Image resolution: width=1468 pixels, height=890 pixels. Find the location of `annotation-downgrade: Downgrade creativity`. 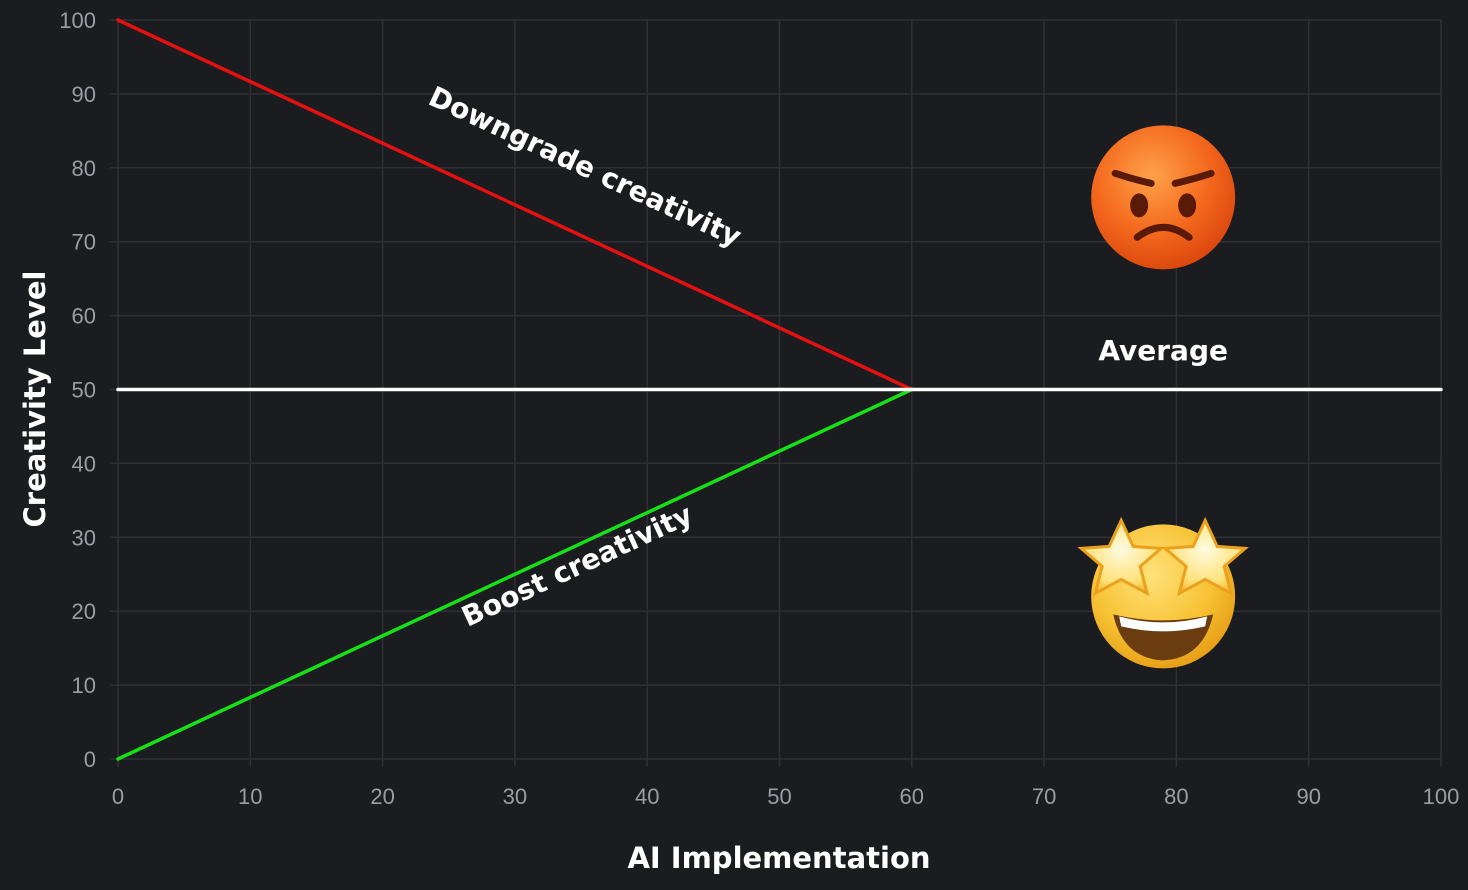

annotation-downgrade: Downgrade creativity is located at coordinates (585, 167).